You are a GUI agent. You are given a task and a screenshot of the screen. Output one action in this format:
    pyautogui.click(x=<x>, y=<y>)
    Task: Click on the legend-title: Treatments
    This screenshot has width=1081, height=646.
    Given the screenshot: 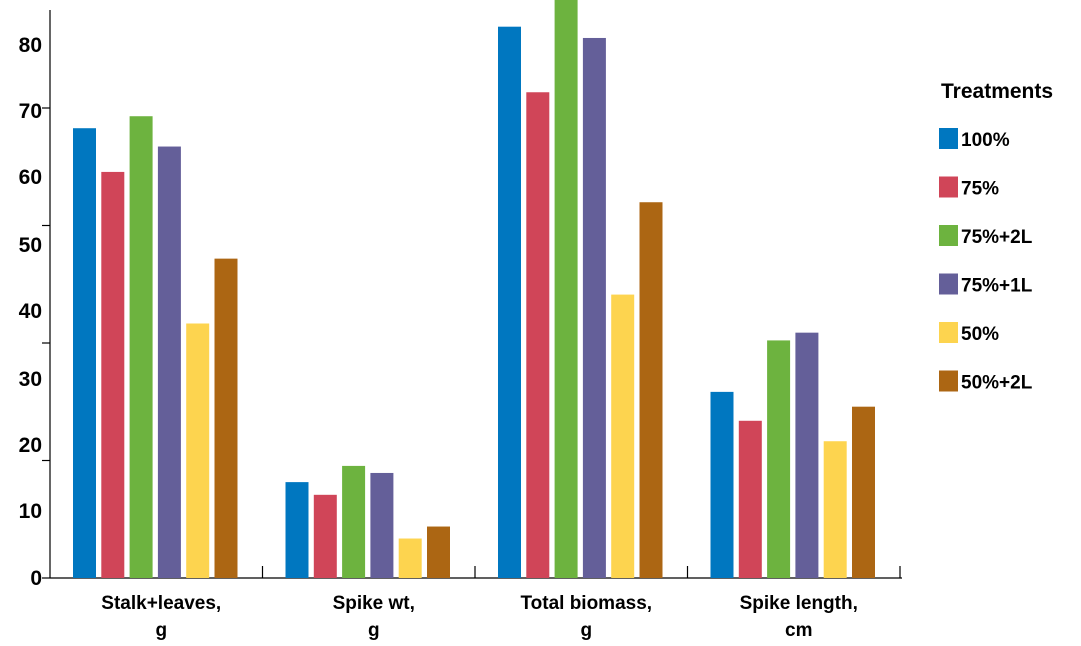 What is the action you would take?
    pyautogui.click(x=997, y=91)
    